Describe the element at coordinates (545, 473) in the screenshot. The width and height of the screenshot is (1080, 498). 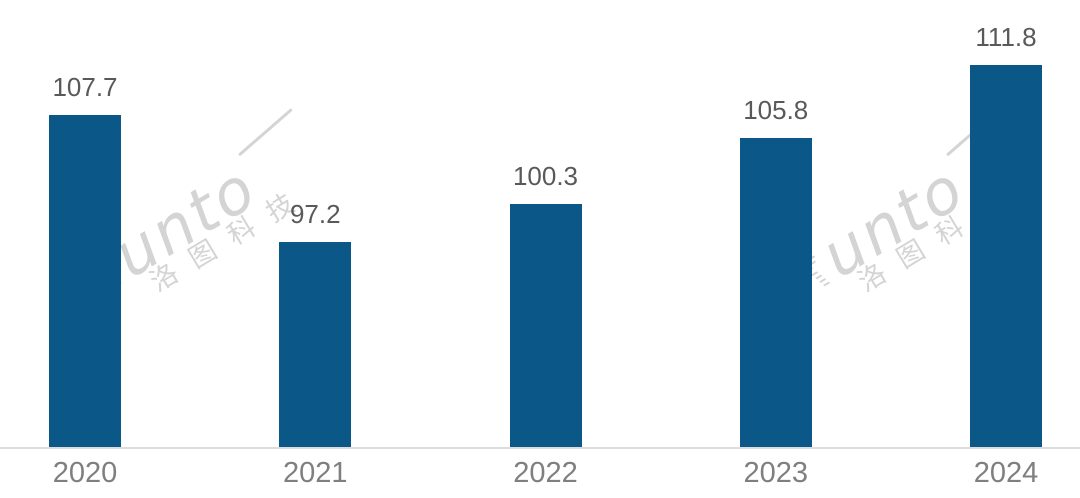
I see `x-tick-label-2022: 2022` at that location.